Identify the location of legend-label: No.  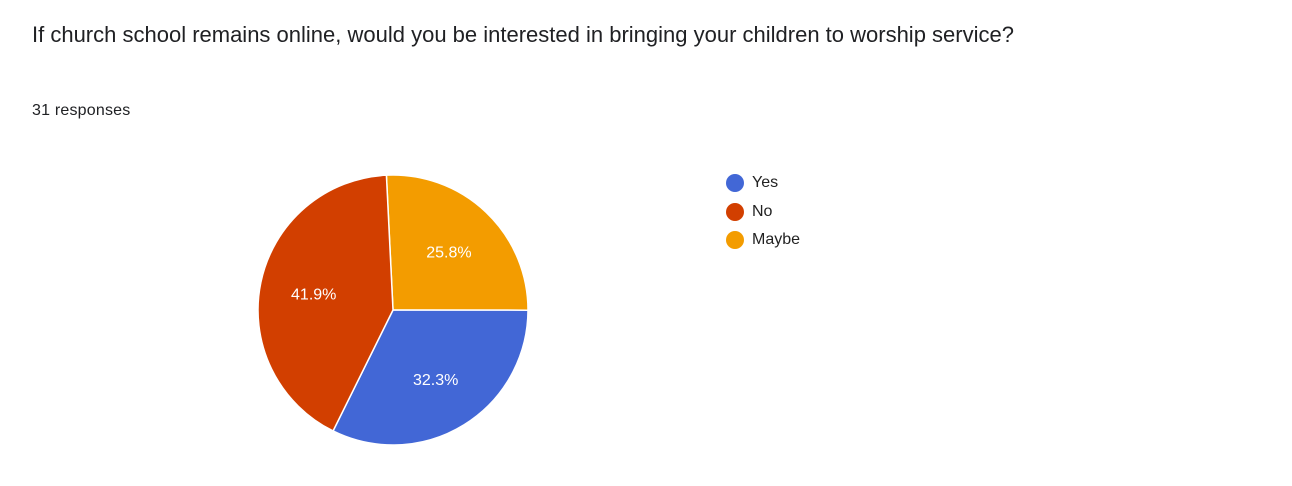
(762, 211).